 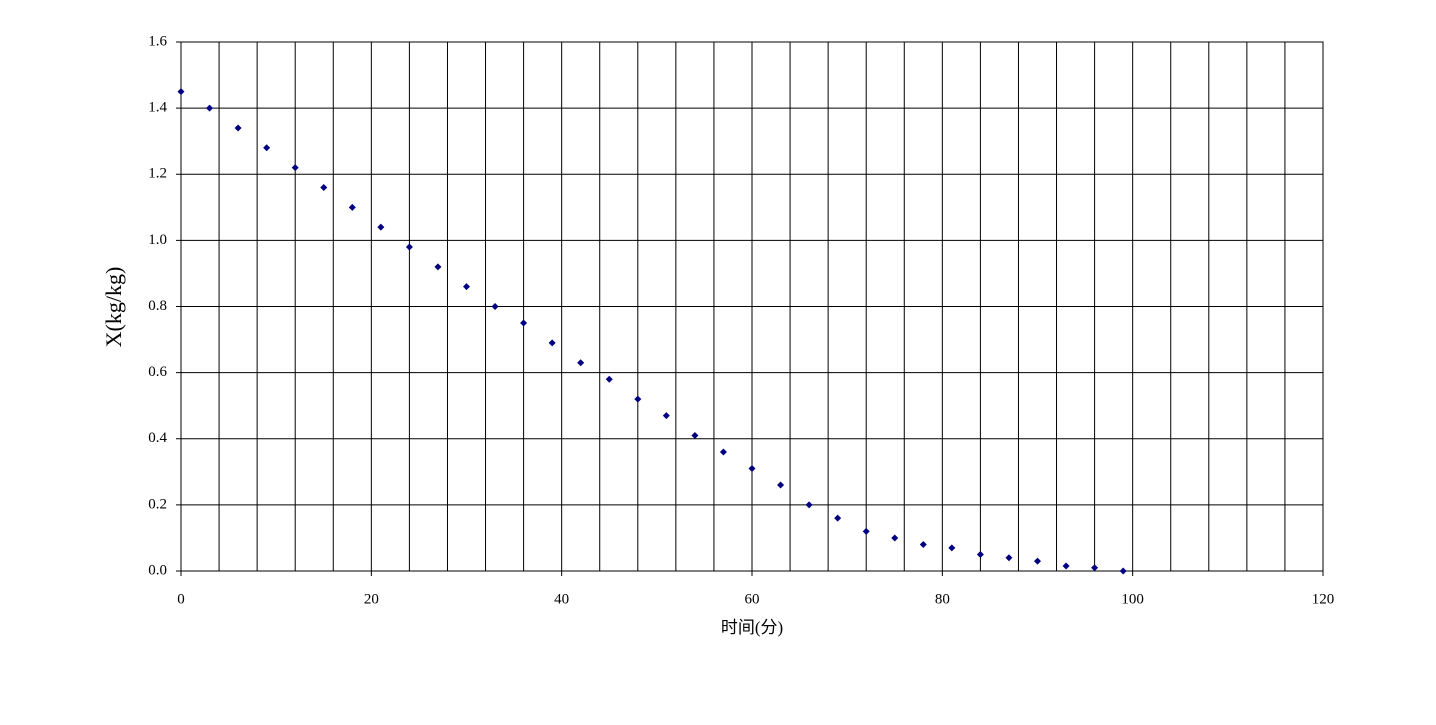 I want to click on y-tick-label: 1.2, so click(x=157, y=174).